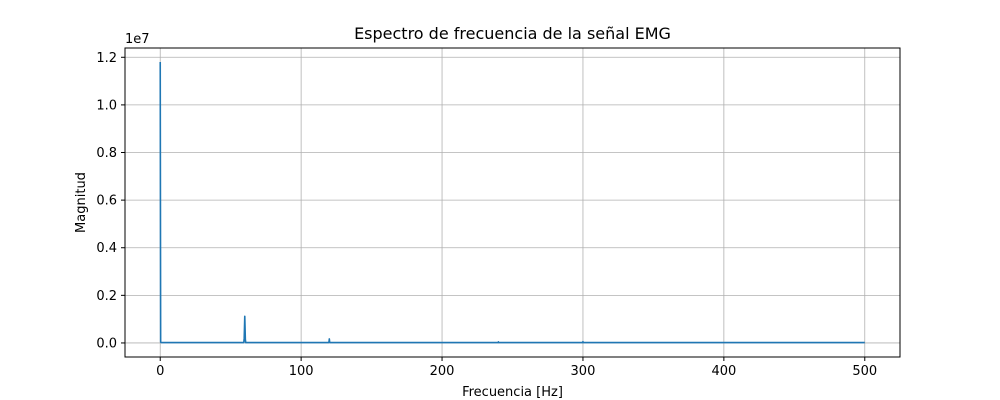  Describe the element at coordinates (106, 58) in the screenshot. I see `y-tick-label: 1.2` at that location.